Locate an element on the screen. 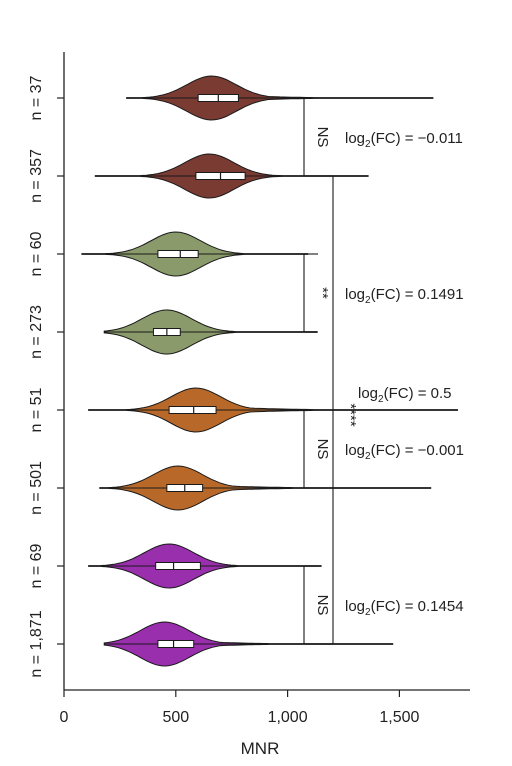 The height and width of the screenshot is (766, 512). x-tick-label: 0 is located at coordinates (64, 717).